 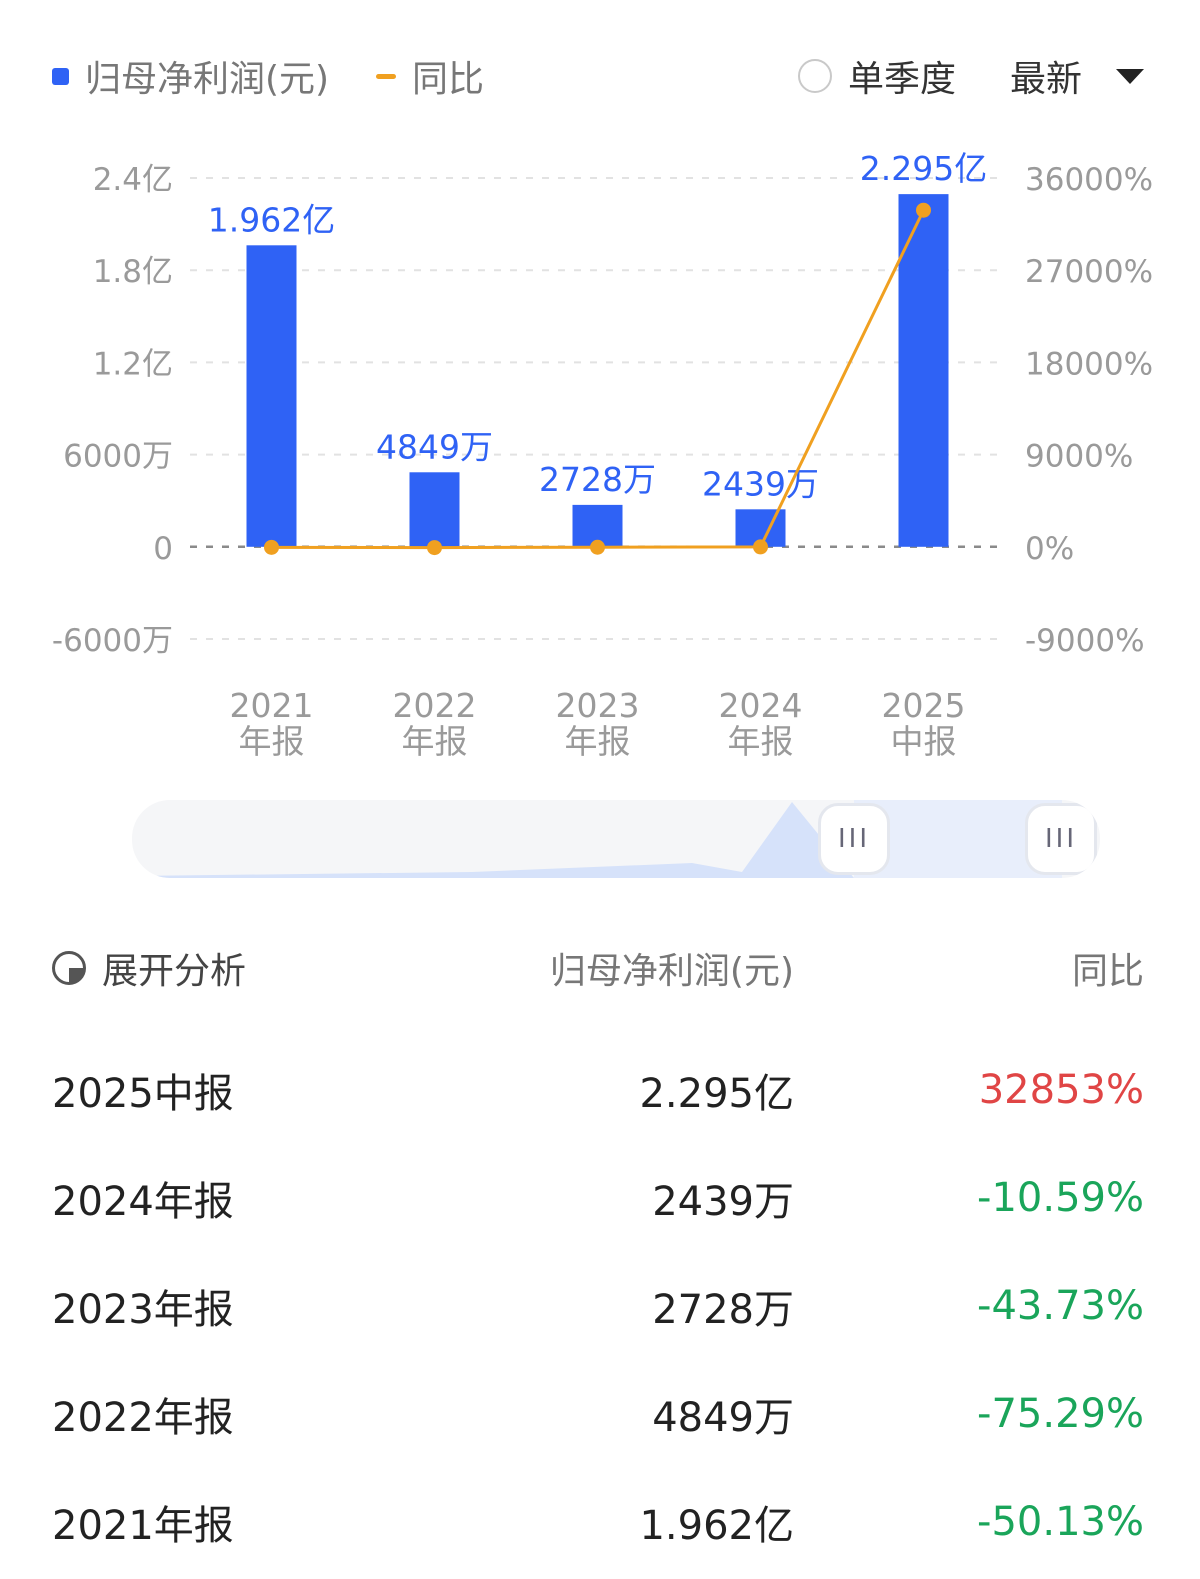 What do you see at coordinates (598, 1198) in the screenshot?
I see `table-row: 2024年报 2439万 -10.59%` at bounding box center [598, 1198].